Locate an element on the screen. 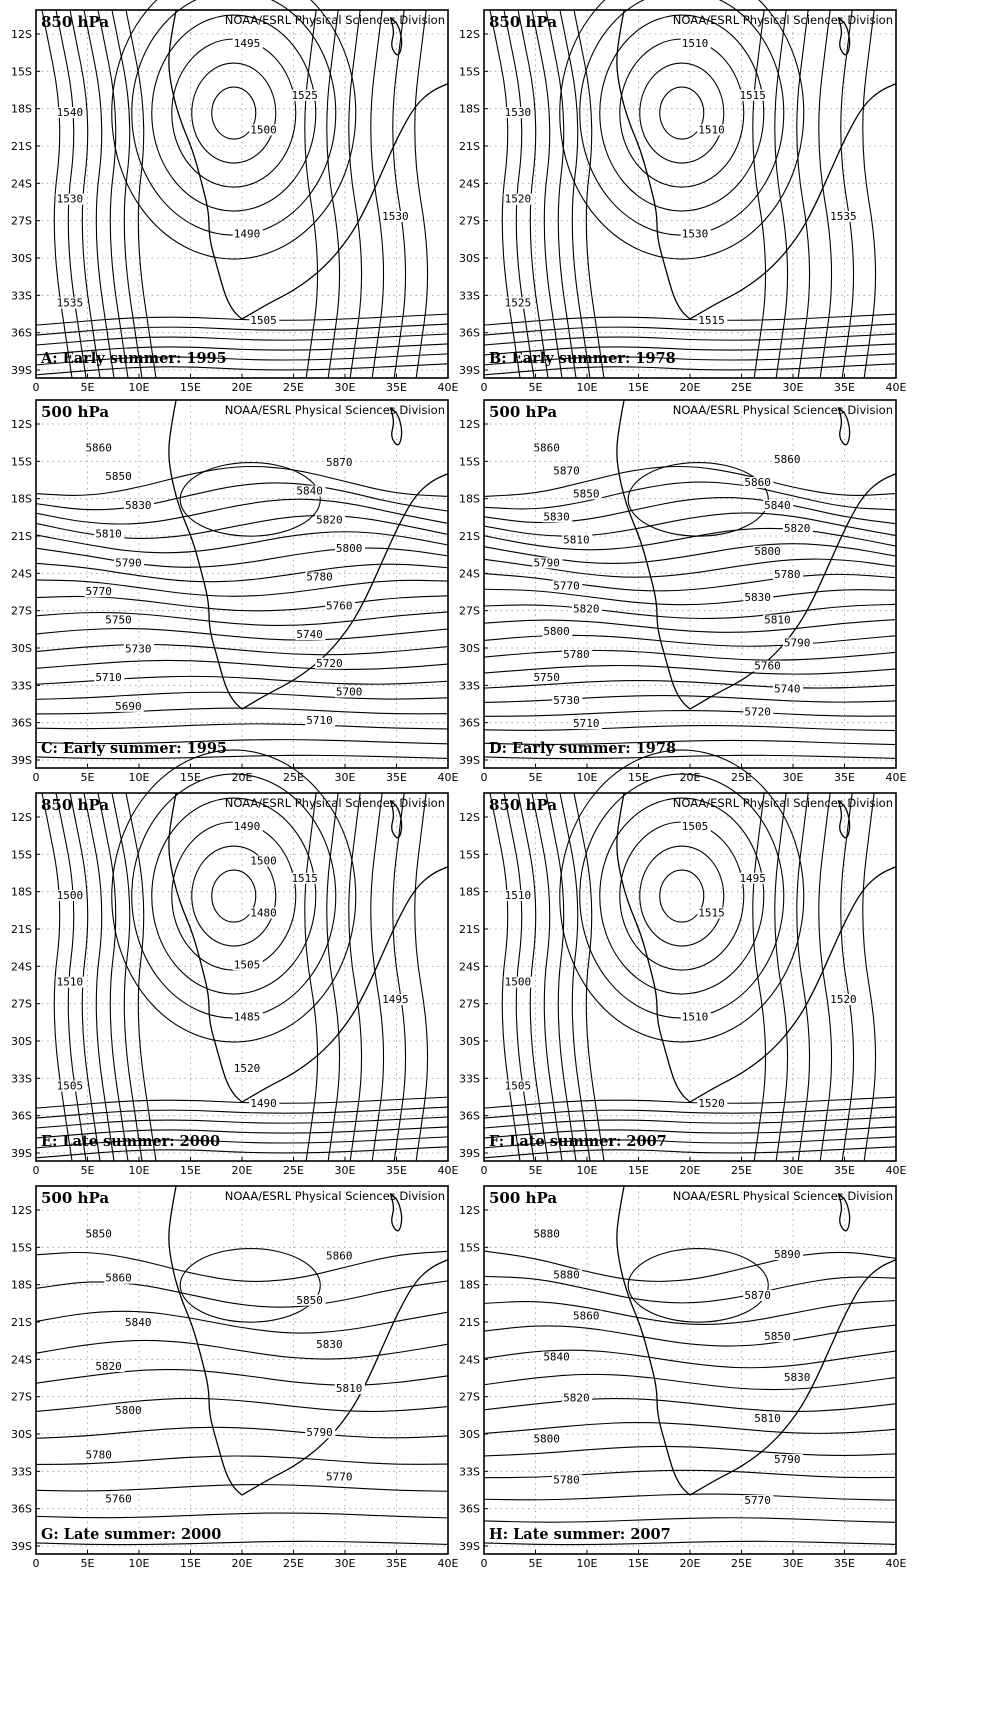 This screenshot has height=1736, width=1007. latitude-tick-label: 21S is located at coordinates (469, 146).